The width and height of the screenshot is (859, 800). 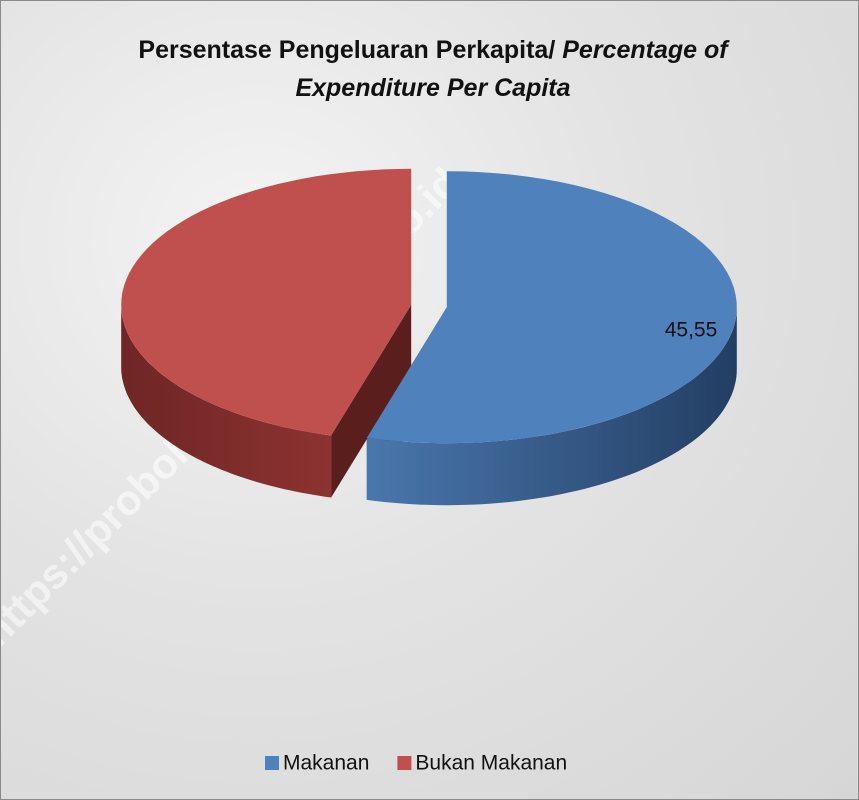 What do you see at coordinates (326, 763) in the screenshot?
I see `legend-label: Makanan` at bounding box center [326, 763].